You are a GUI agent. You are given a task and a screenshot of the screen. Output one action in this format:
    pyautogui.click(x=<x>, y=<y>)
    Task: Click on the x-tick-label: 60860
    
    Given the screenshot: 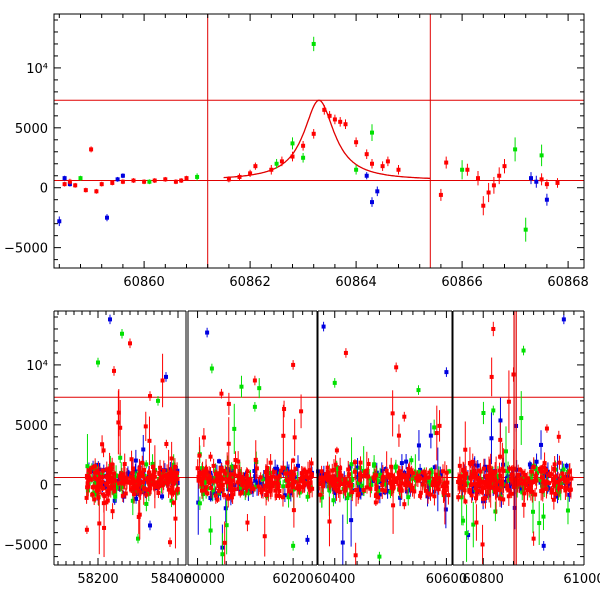 What is the action you would take?
    pyautogui.click(x=143, y=282)
    